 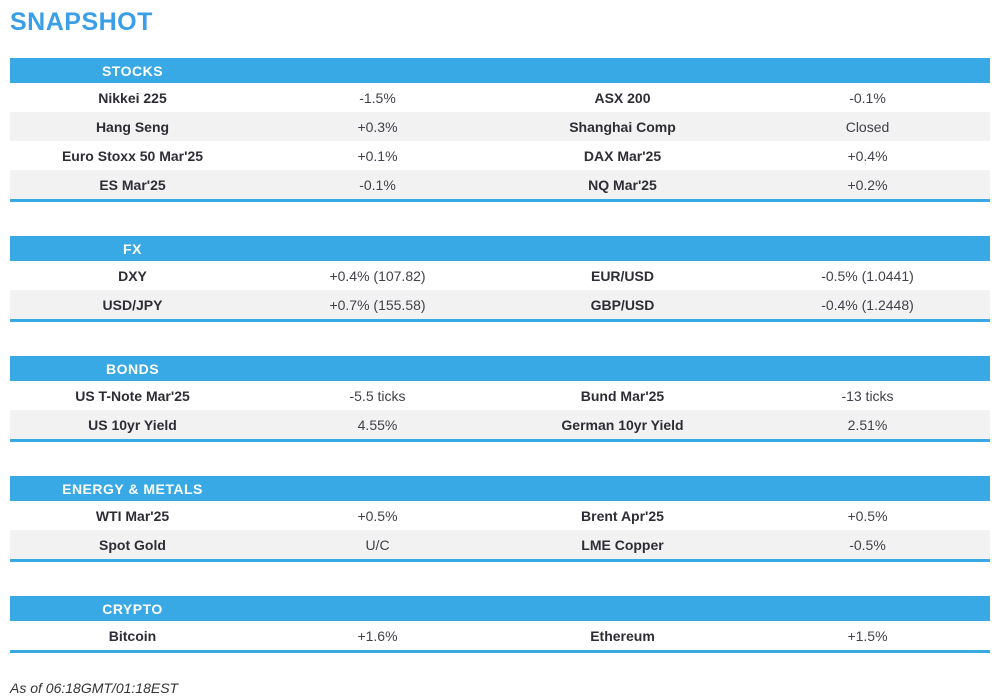 What do you see at coordinates (132, 155) in the screenshot?
I see `instrument-label: Euro Stoxx 50 Mar'25` at bounding box center [132, 155].